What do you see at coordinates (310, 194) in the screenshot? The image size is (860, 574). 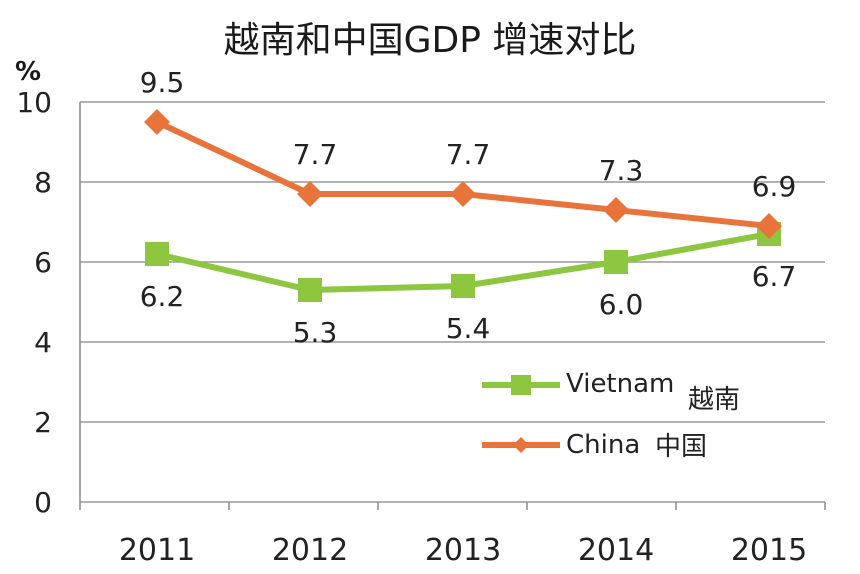 I see `point-china-2012` at bounding box center [310, 194].